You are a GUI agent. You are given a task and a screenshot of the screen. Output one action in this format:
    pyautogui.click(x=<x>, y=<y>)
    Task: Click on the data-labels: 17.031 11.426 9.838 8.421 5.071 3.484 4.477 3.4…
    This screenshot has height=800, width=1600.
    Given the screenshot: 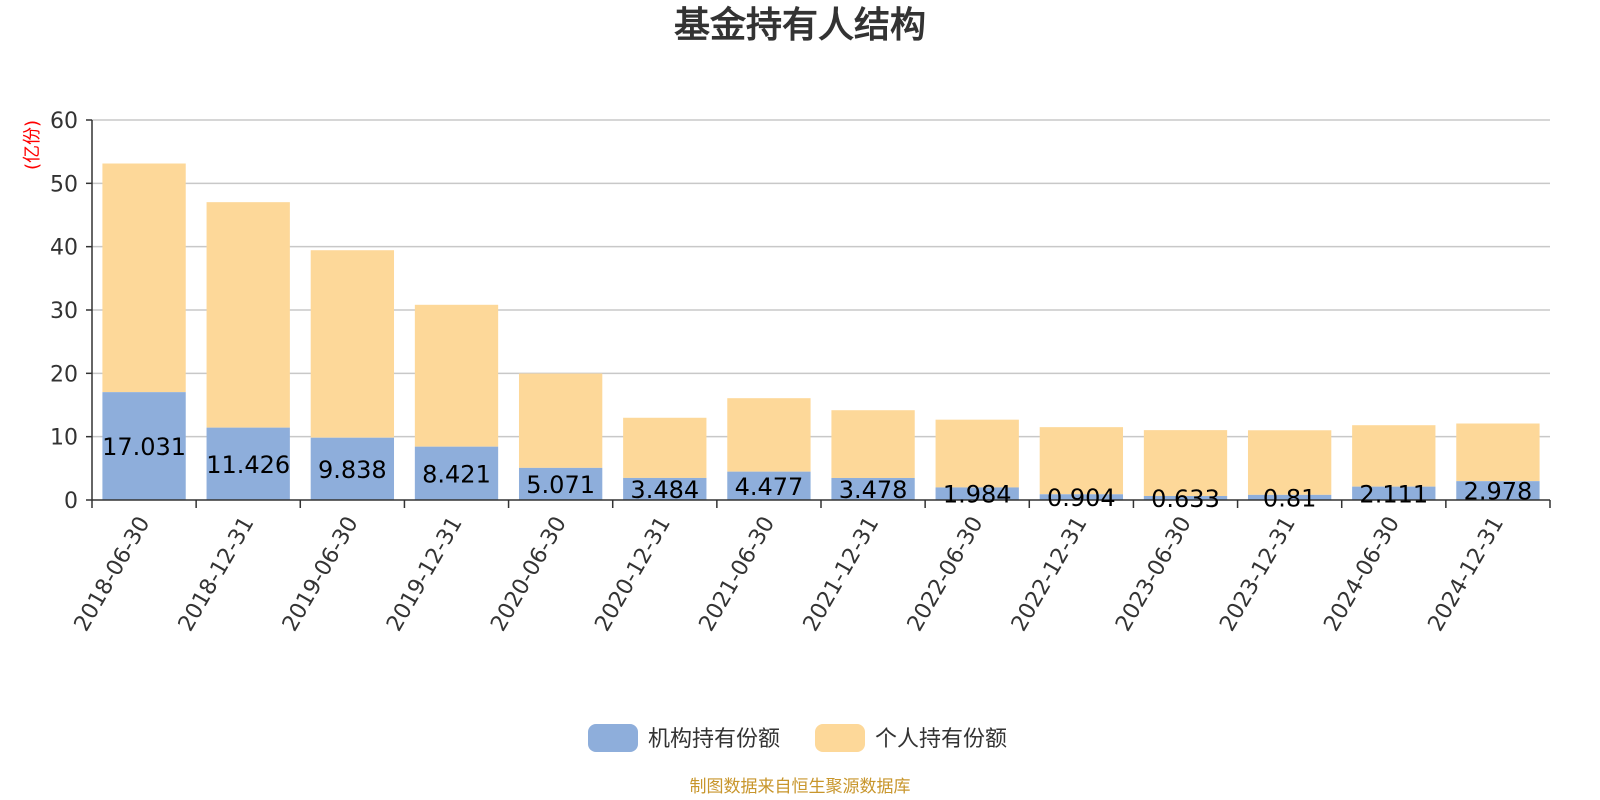 What is the action you would take?
    pyautogui.click(x=817, y=473)
    